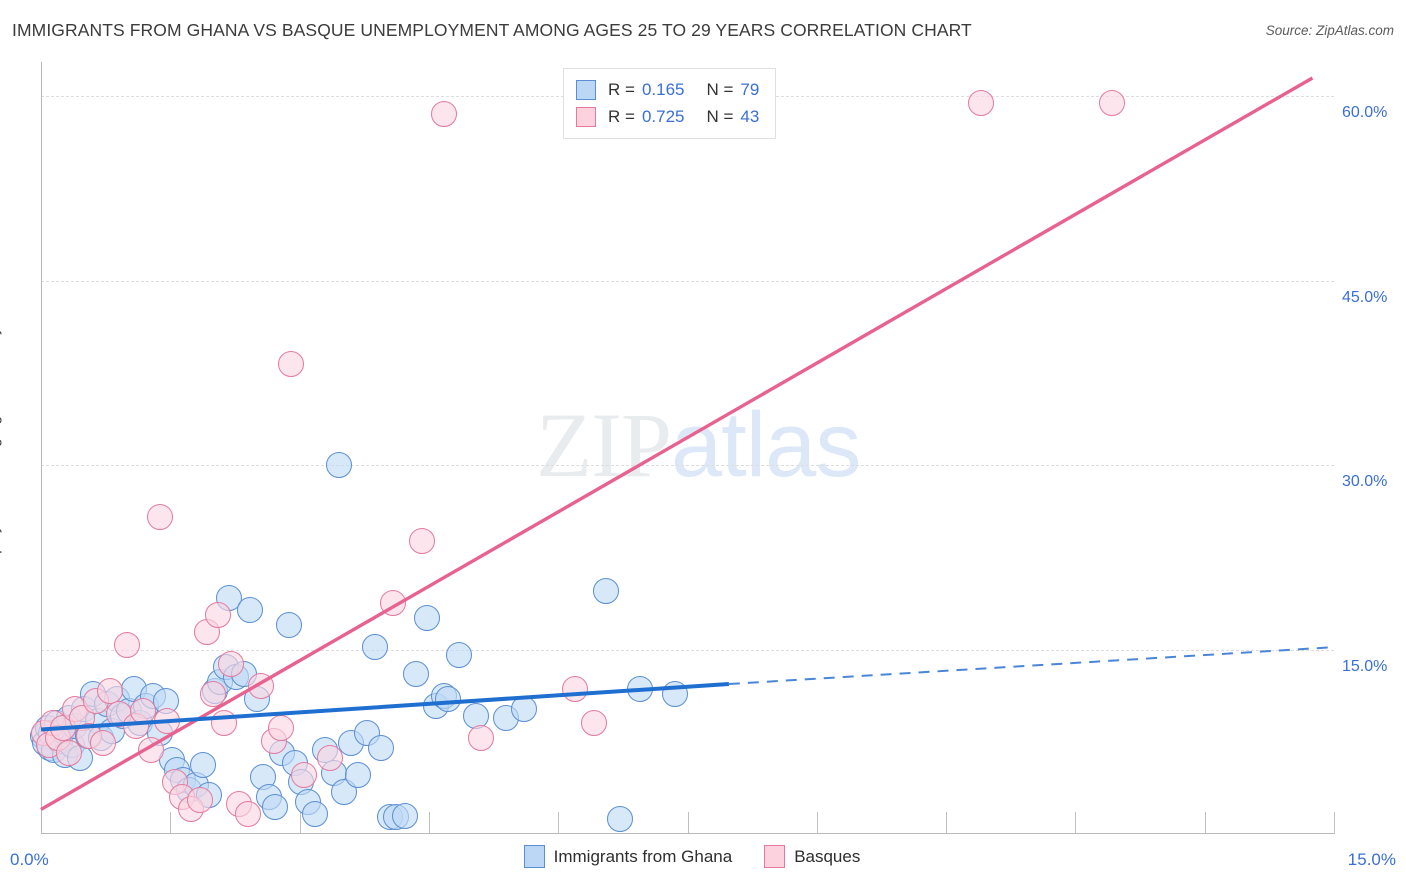 Image resolution: width=1406 pixels, height=892 pixels. I want to click on r-value-ghana: 0.165, so click(663, 89).